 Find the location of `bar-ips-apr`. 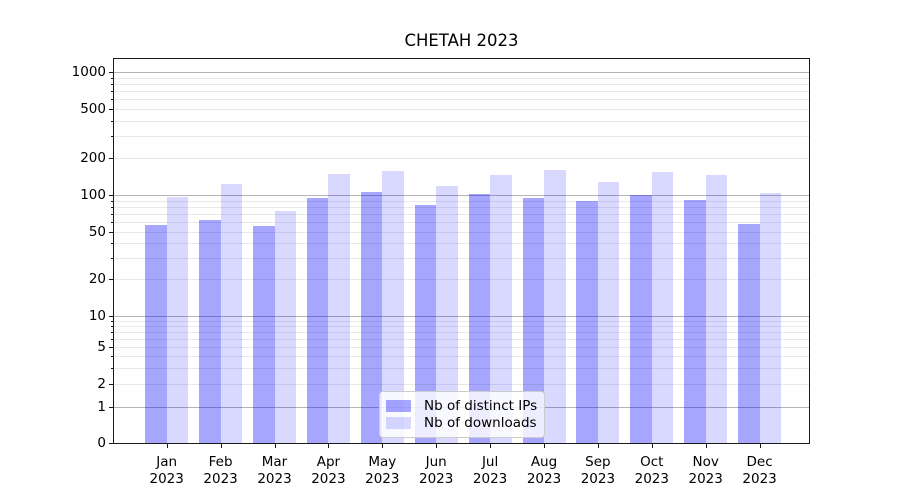

bar-ips-apr is located at coordinates (317, 320).